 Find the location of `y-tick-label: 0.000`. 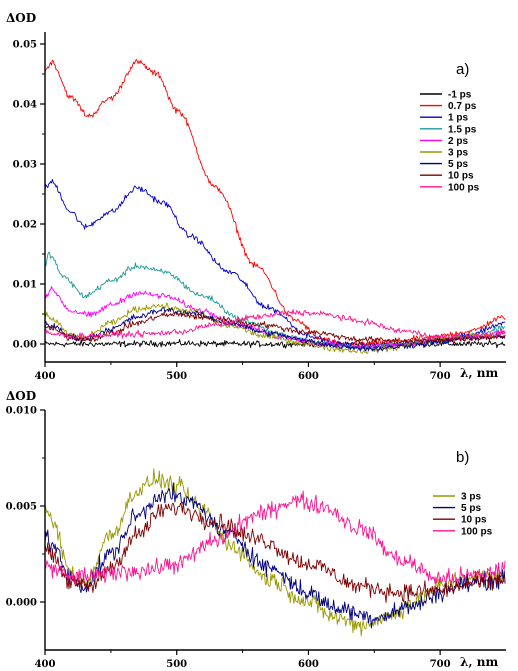

y-tick-label: 0.000 is located at coordinates (21, 603).